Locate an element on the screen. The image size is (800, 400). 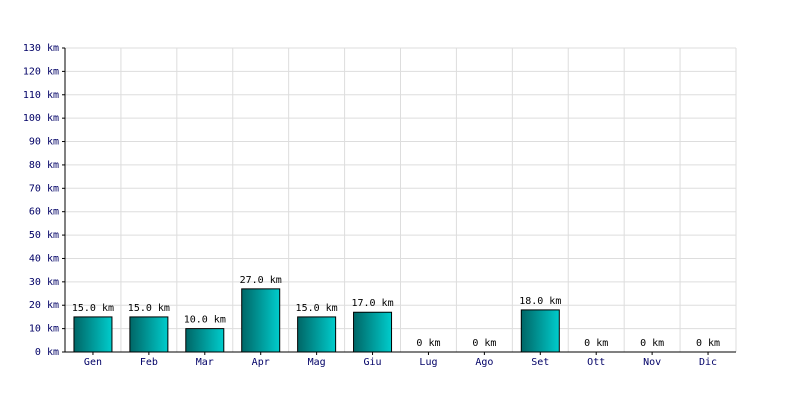
value-label: 17.0 km is located at coordinates (372, 303).